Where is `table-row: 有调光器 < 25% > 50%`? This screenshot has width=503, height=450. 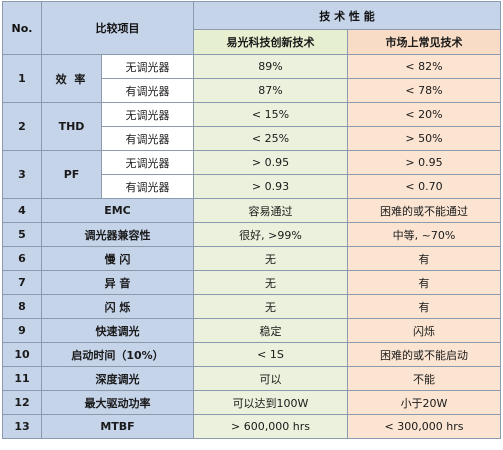 table-row: 有调光器 < 25% > 50% is located at coordinates (252, 138).